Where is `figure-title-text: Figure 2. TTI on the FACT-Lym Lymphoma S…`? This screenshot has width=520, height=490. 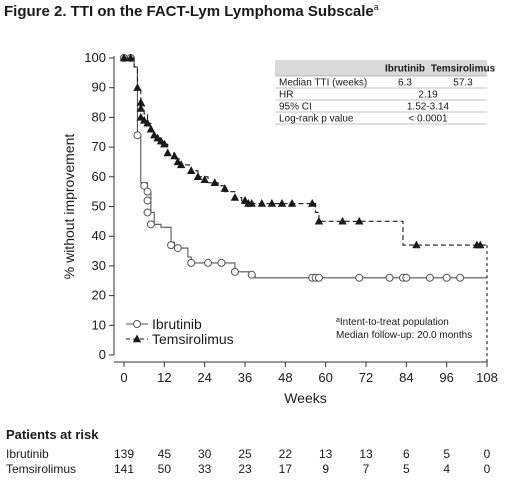
figure-title-text: Figure 2. TTI on the FACT-Lym Lymphoma S… is located at coordinates (189, 11).